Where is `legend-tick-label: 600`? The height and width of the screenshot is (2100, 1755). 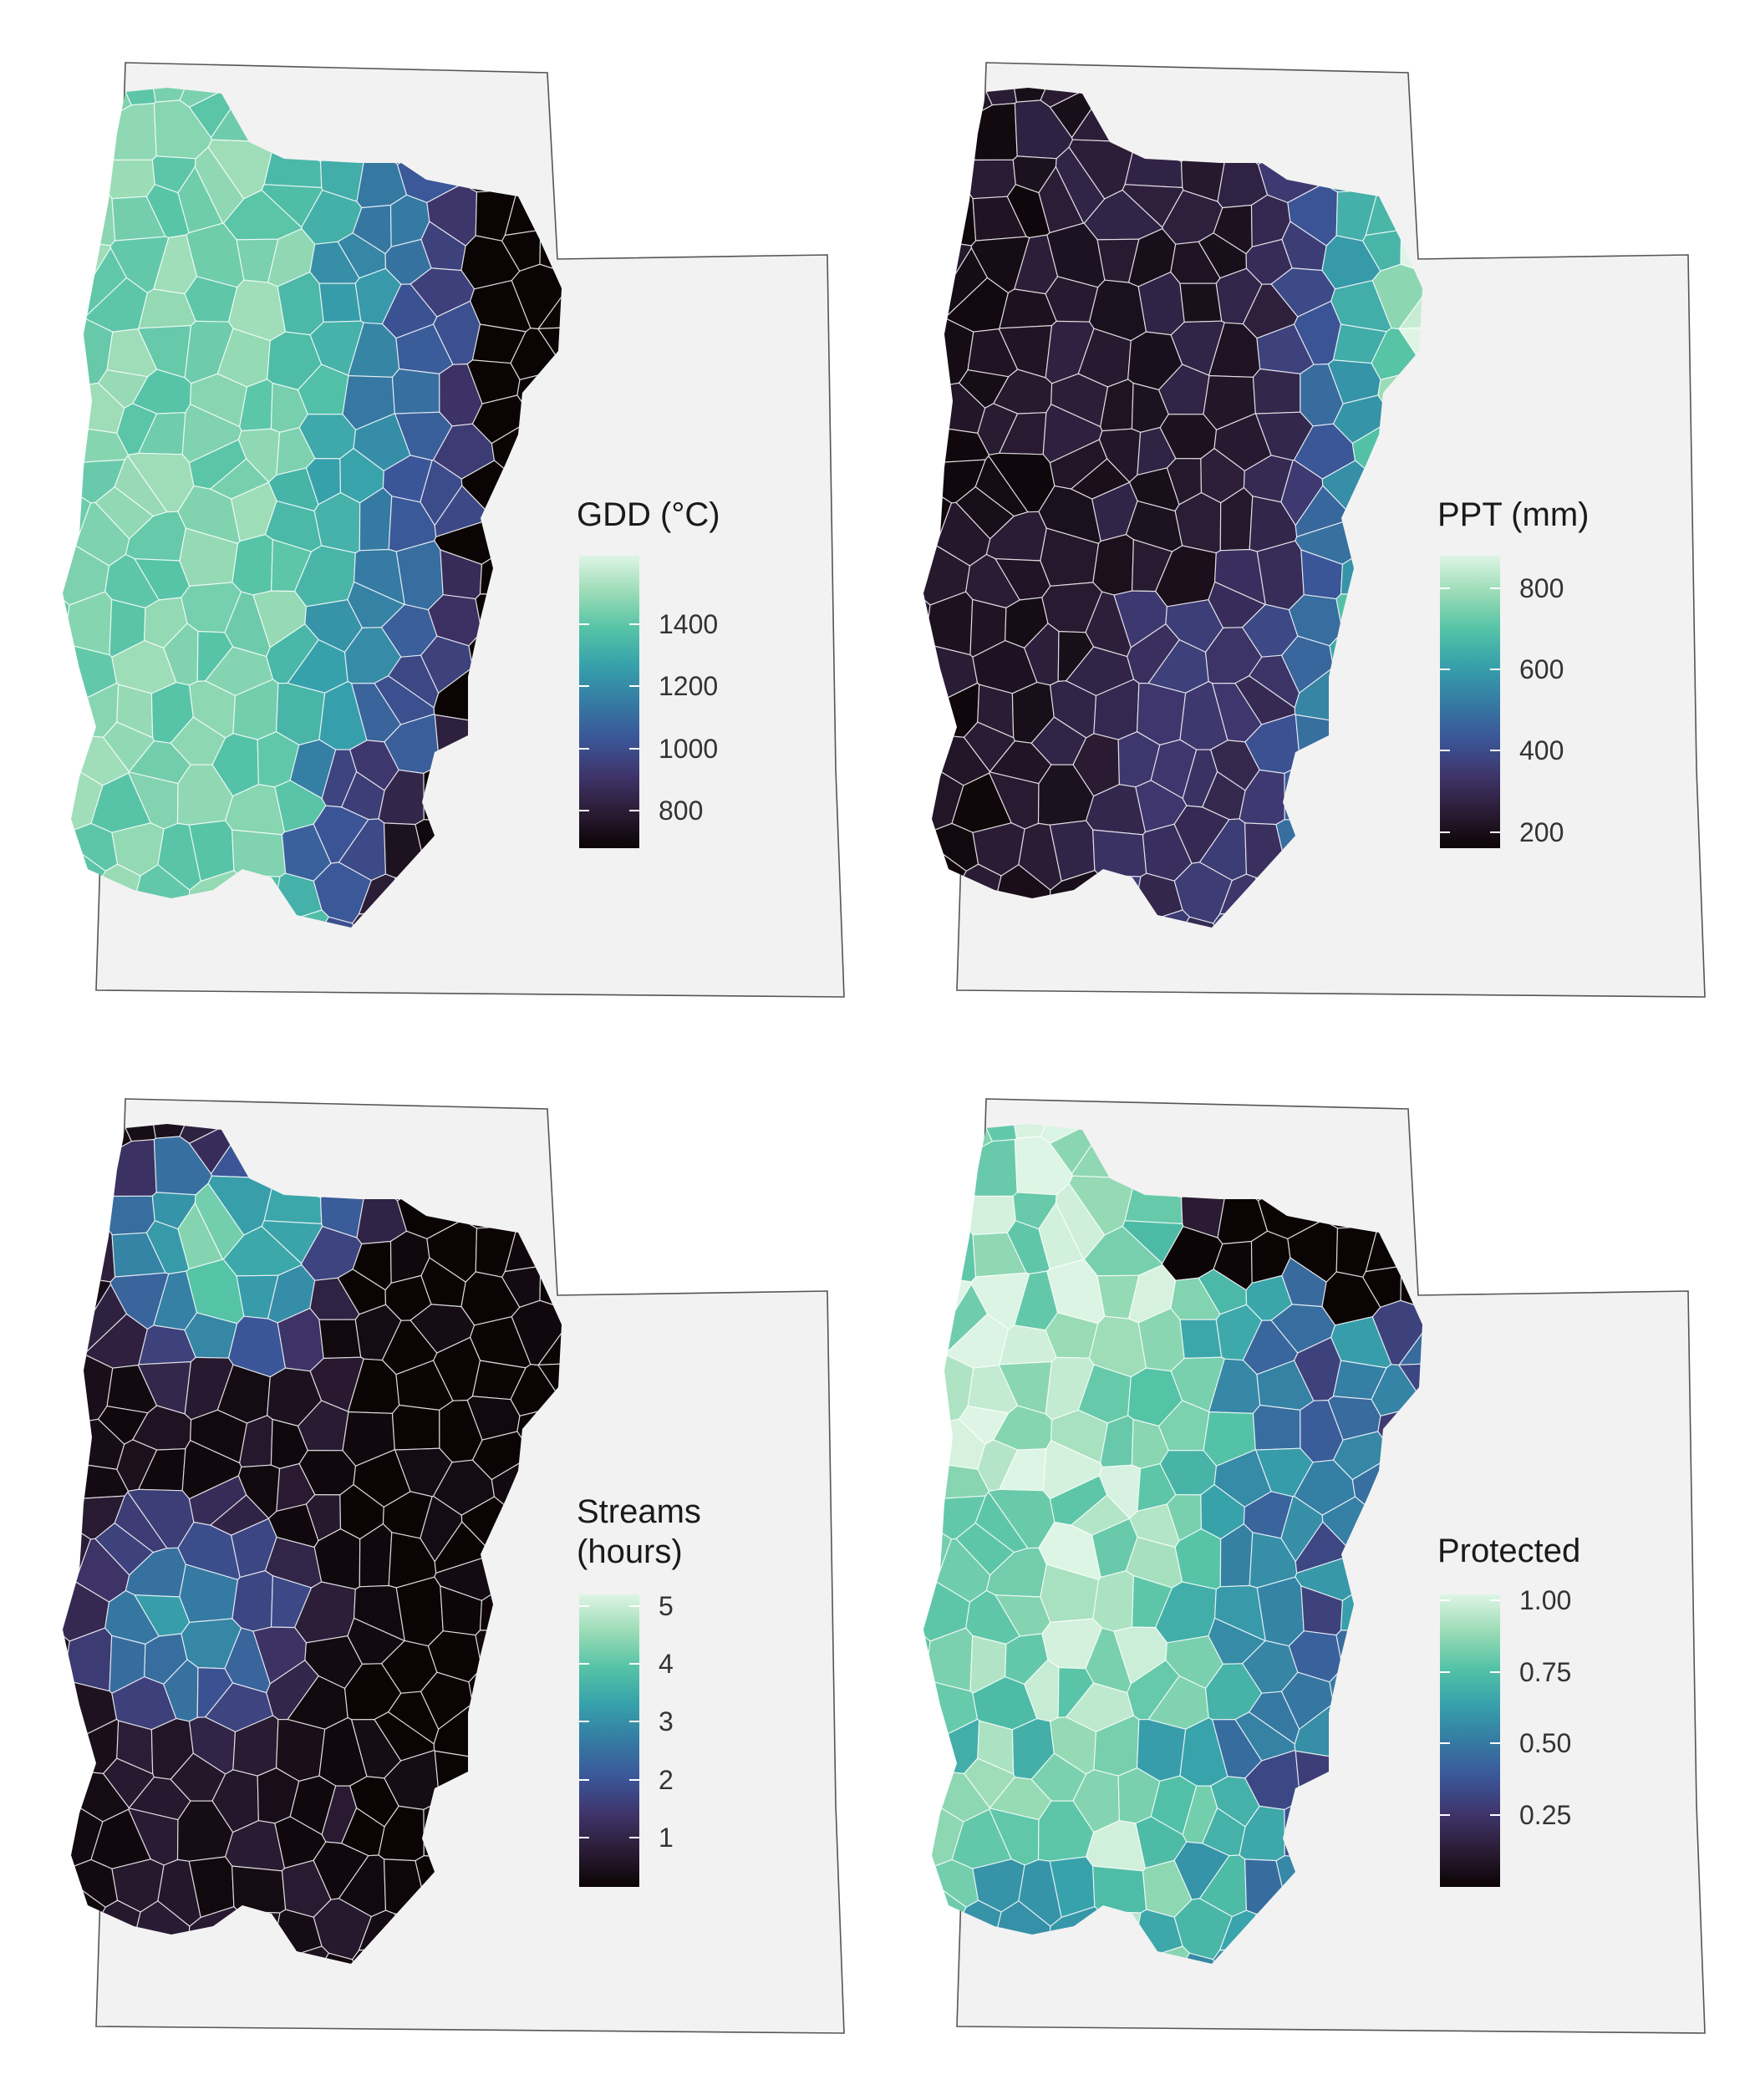 legend-tick-label: 600 is located at coordinates (1541, 670).